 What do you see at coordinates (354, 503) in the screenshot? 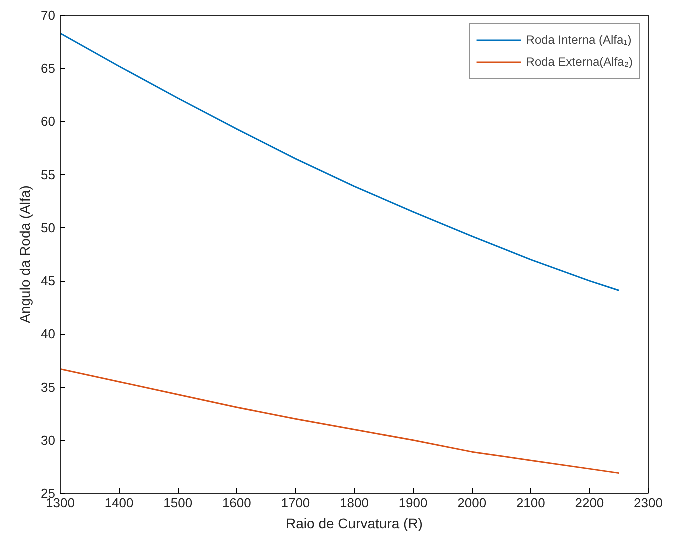
I see `x-tick-label: 1800` at bounding box center [354, 503].